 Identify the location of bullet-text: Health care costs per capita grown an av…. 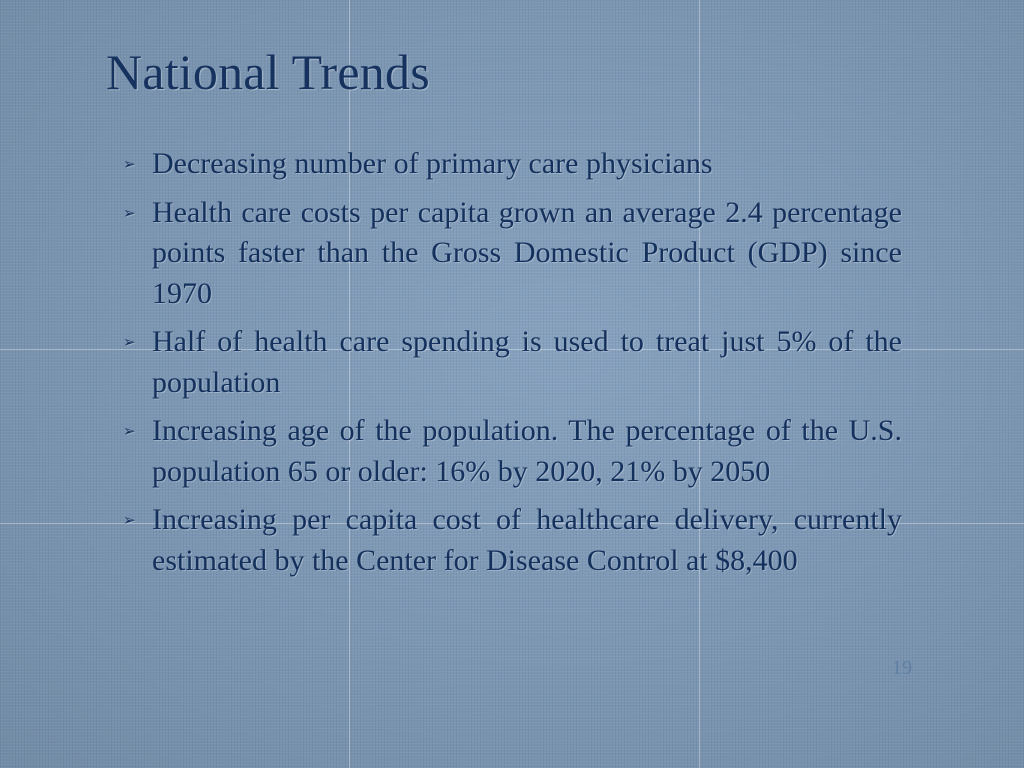
(527, 252).